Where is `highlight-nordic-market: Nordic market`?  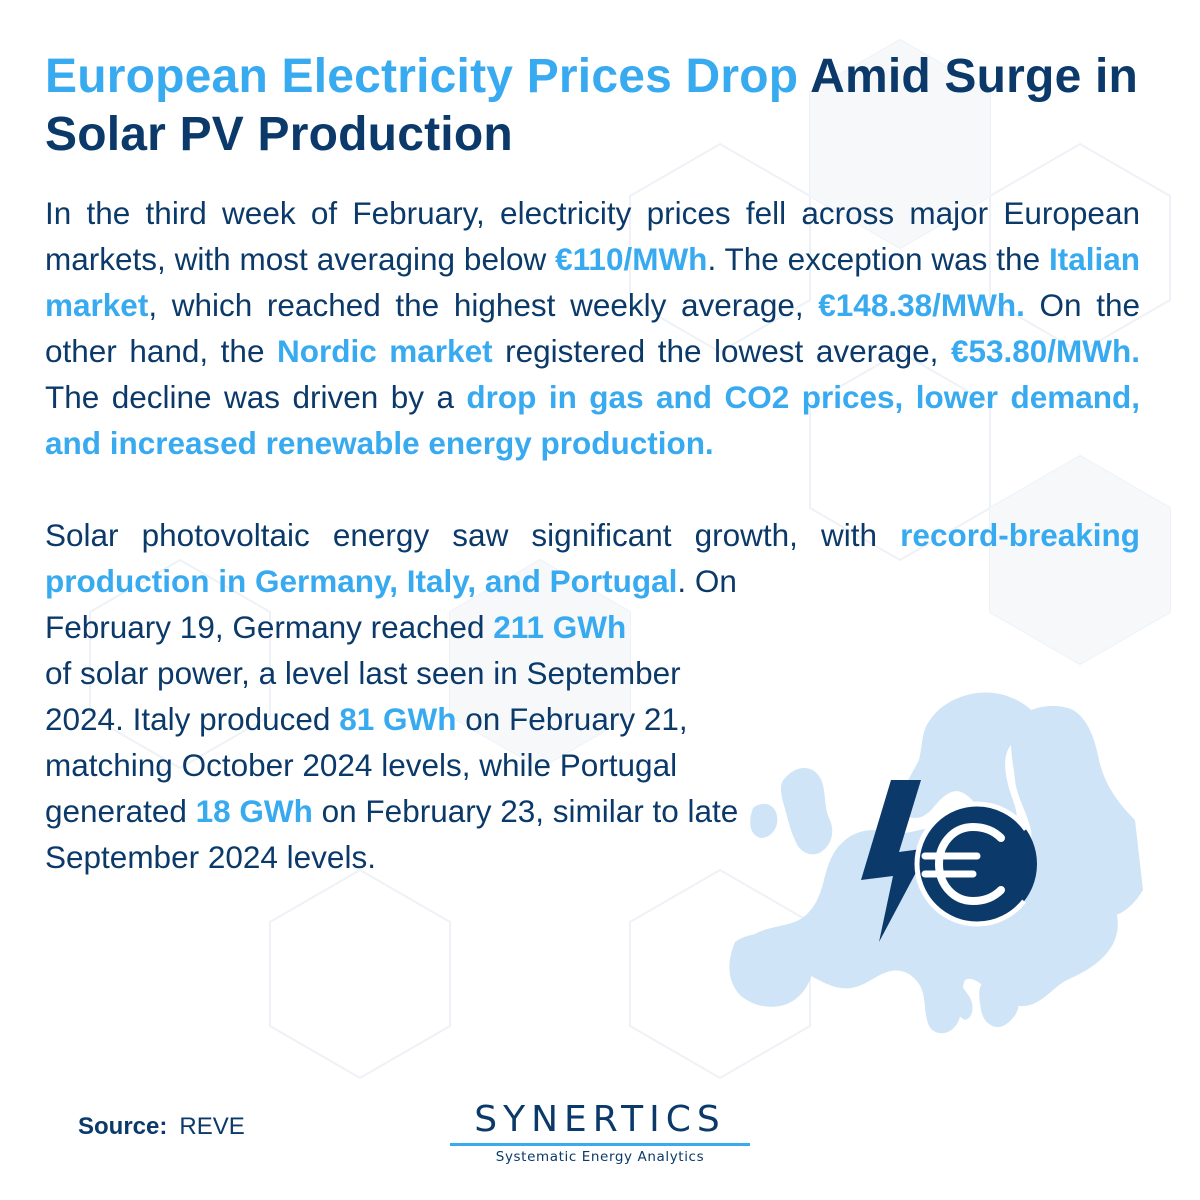
highlight-nordic-market: Nordic market is located at coordinates (384, 351).